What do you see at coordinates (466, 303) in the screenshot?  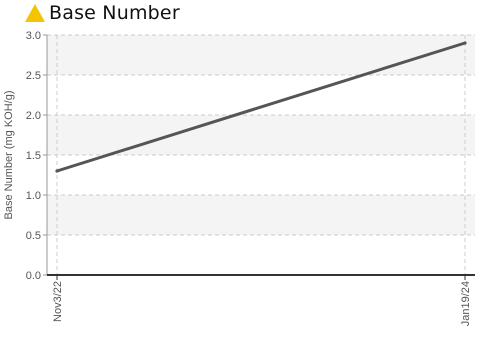 I see `x-tick-label: Jan19/24` at bounding box center [466, 303].